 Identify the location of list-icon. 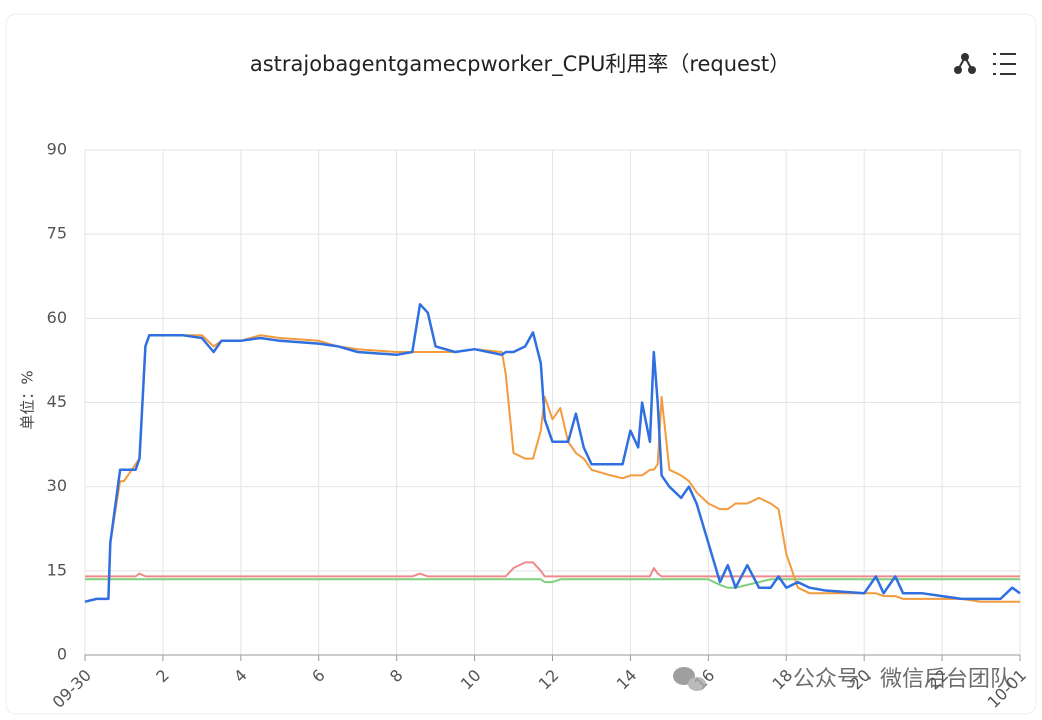
(1004, 64).